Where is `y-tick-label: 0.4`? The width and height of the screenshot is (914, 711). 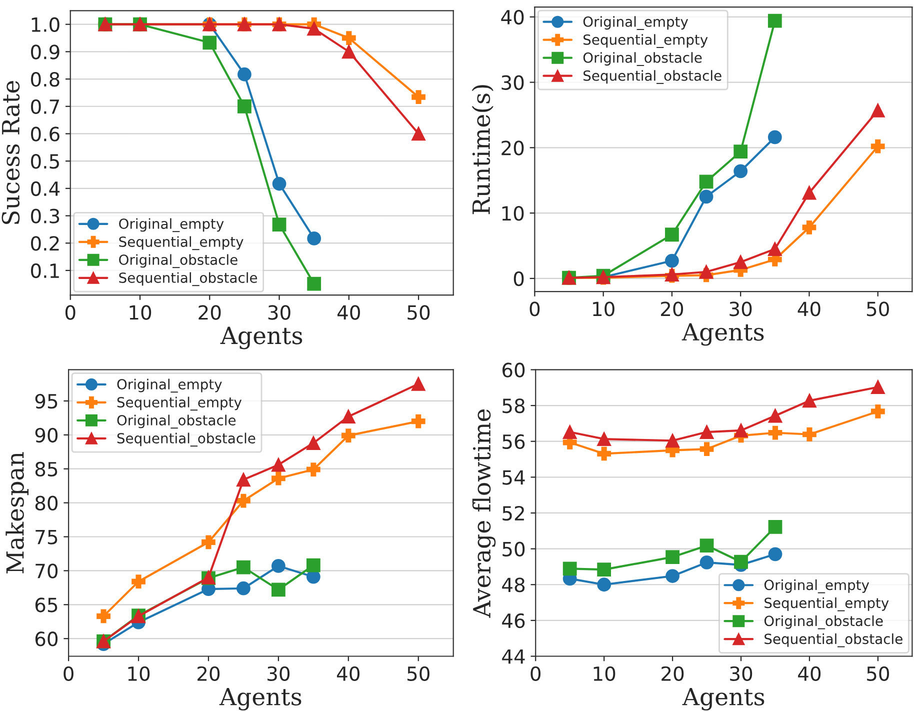
y-tick-label: 0.4 is located at coordinates (45, 188).